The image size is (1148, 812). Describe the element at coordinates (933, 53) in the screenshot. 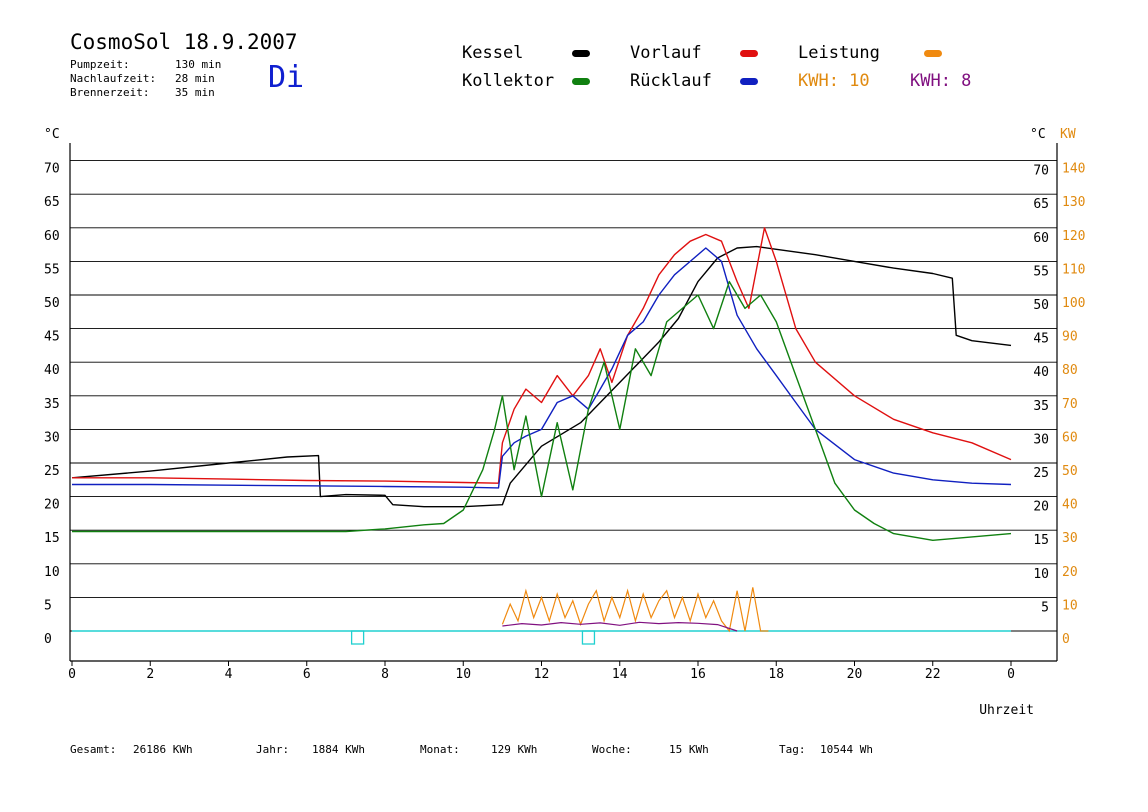

I see `legend-leistung-swatch` at that location.